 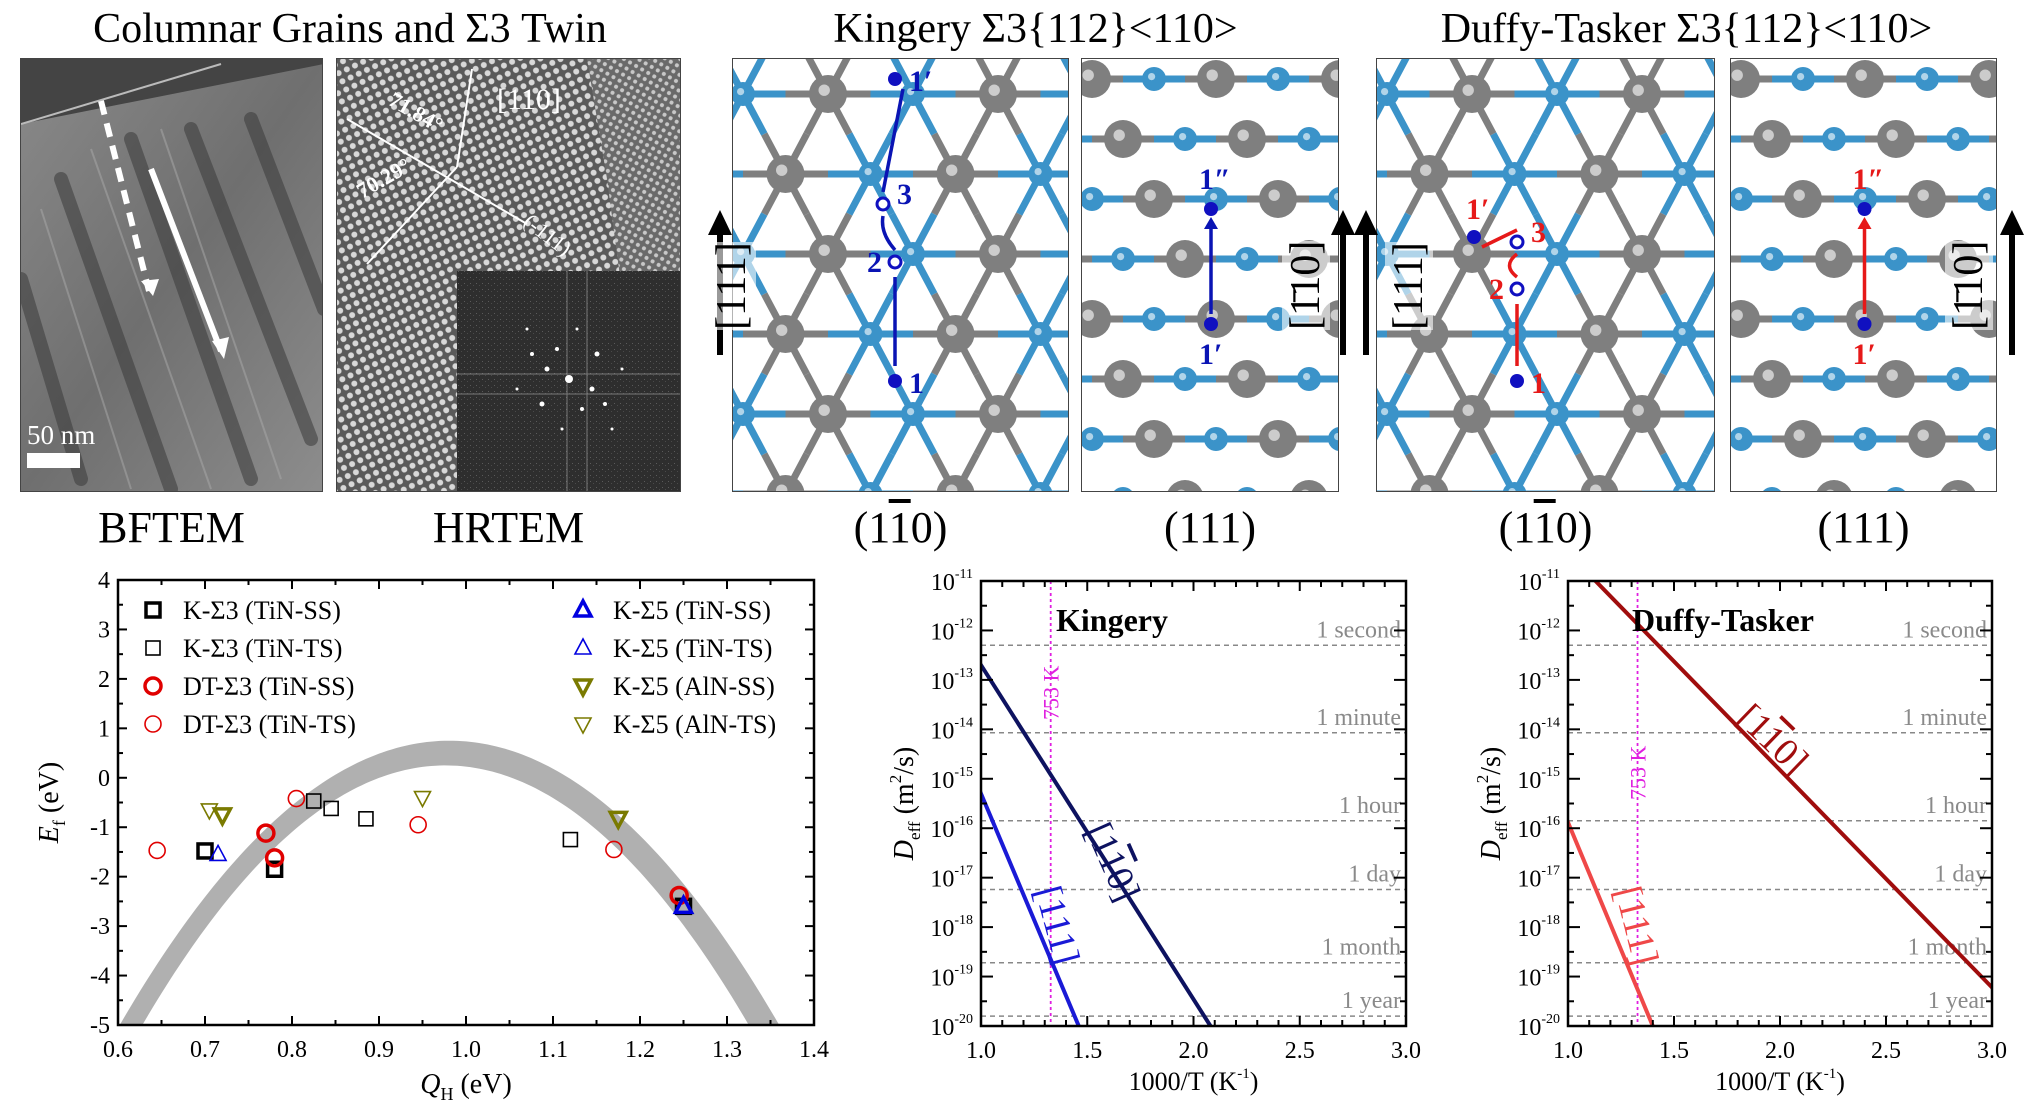 What do you see at coordinates (1957, 1001) in the screenshot?
I see `timescale-label: 1 year` at bounding box center [1957, 1001].